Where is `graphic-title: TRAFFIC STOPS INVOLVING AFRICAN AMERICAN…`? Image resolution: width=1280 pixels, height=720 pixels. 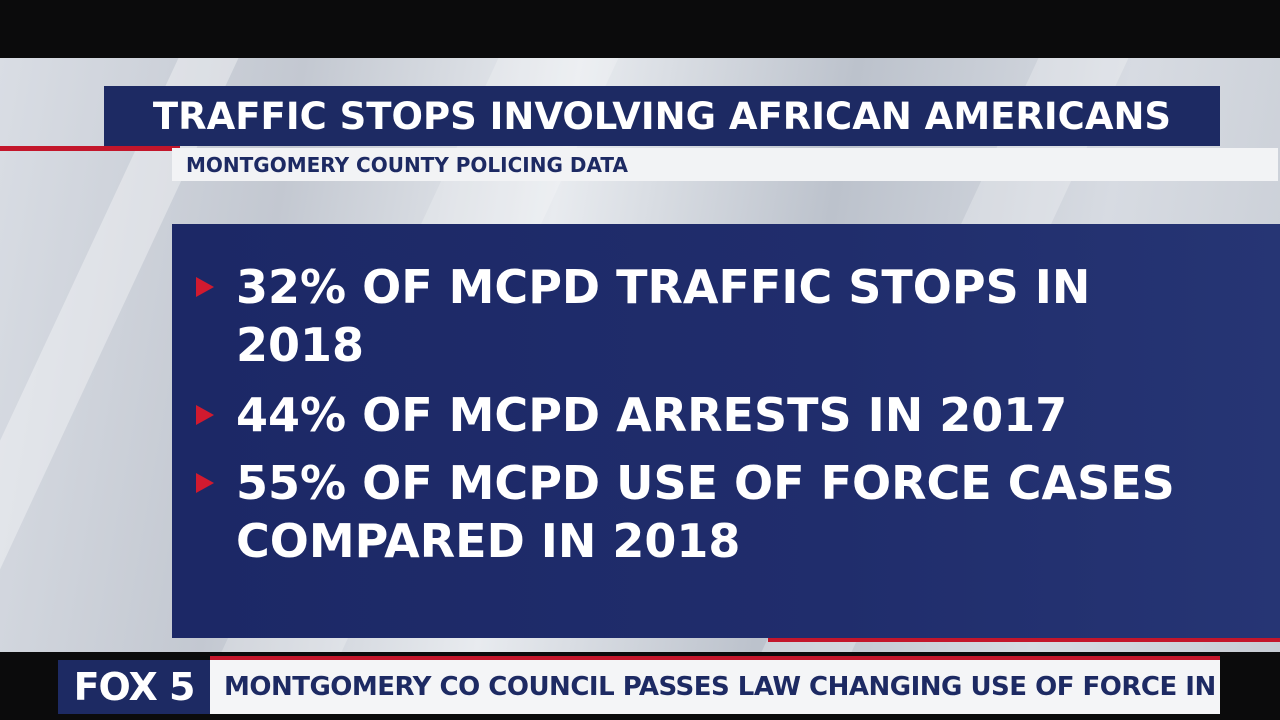 graphic-title: TRAFFIC STOPS INVOLVING AFRICAN AMERICAN… is located at coordinates (662, 116).